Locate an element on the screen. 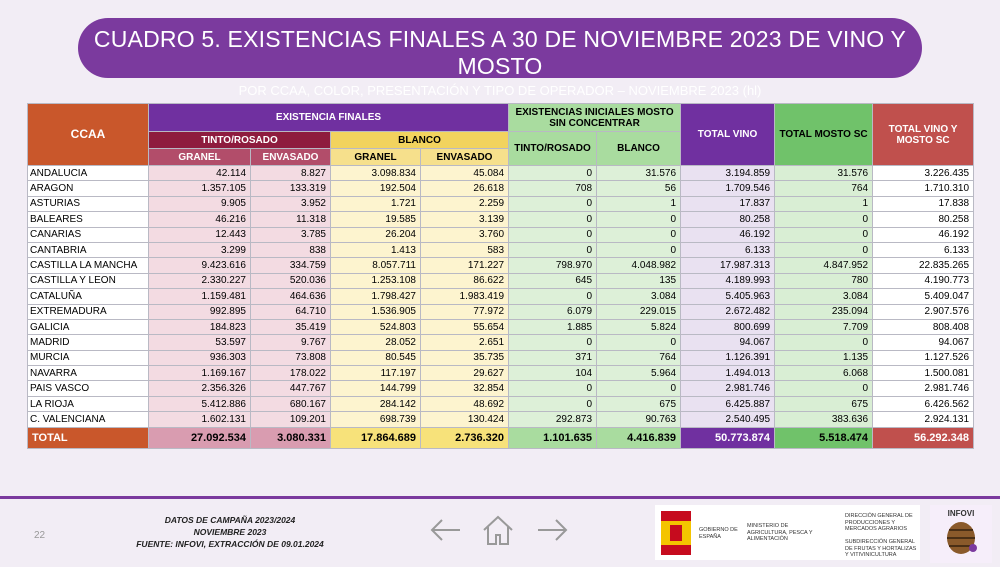 The width and height of the screenshot is (1000, 567). value-cell: 3.080.331 is located at coordinates (290, 437).